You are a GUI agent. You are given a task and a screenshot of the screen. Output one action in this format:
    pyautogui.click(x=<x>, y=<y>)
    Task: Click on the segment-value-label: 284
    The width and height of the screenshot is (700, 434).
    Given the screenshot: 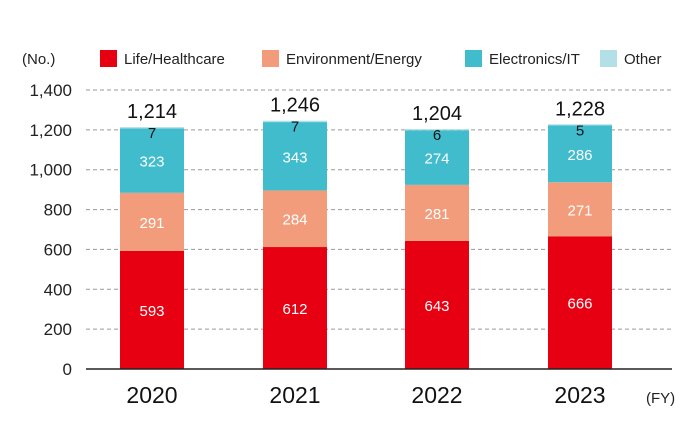 What is the action you would take?
    pyautogui.click(x=294, y=220)
    